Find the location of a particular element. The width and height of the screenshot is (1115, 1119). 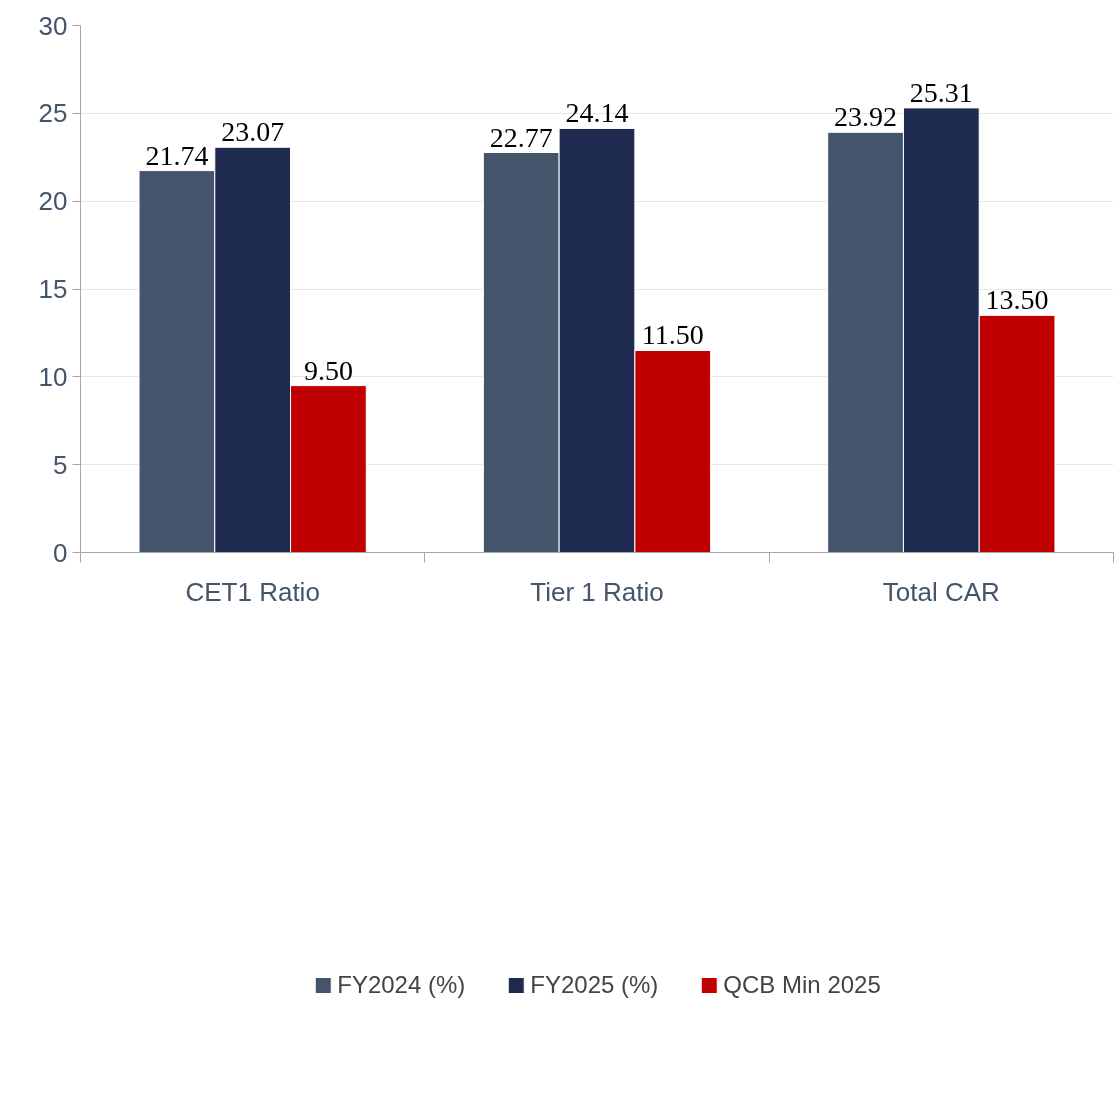

y-tick-label: 20 is located at coordinates (53, 201).